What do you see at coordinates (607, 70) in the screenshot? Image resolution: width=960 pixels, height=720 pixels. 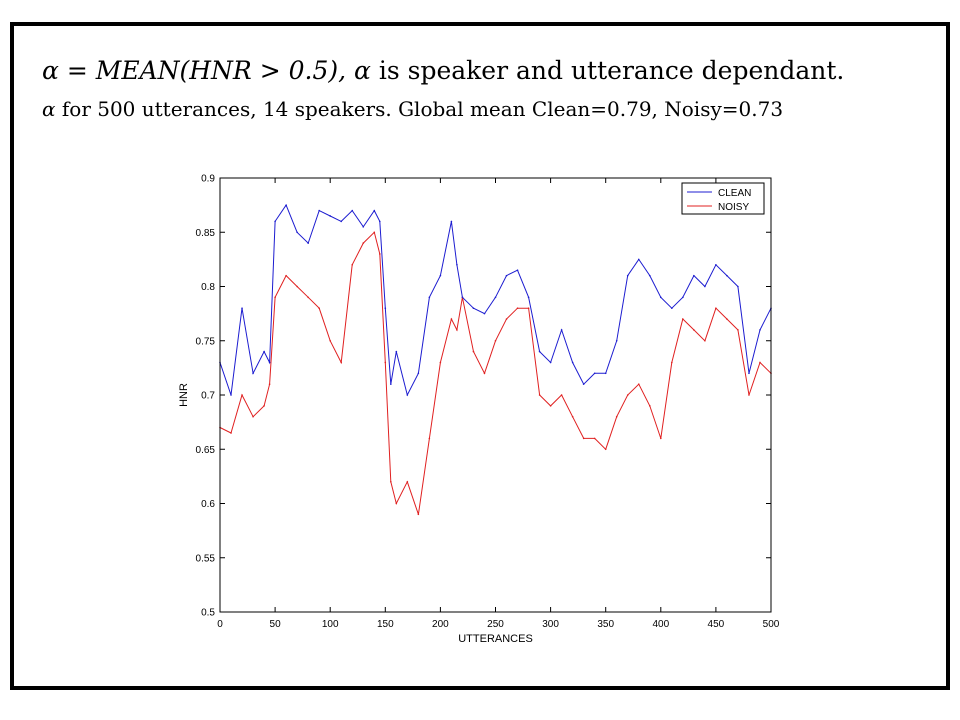 I see `headline-text-1: is speaker and utterance dependant.` at bounding box center [607, 70].